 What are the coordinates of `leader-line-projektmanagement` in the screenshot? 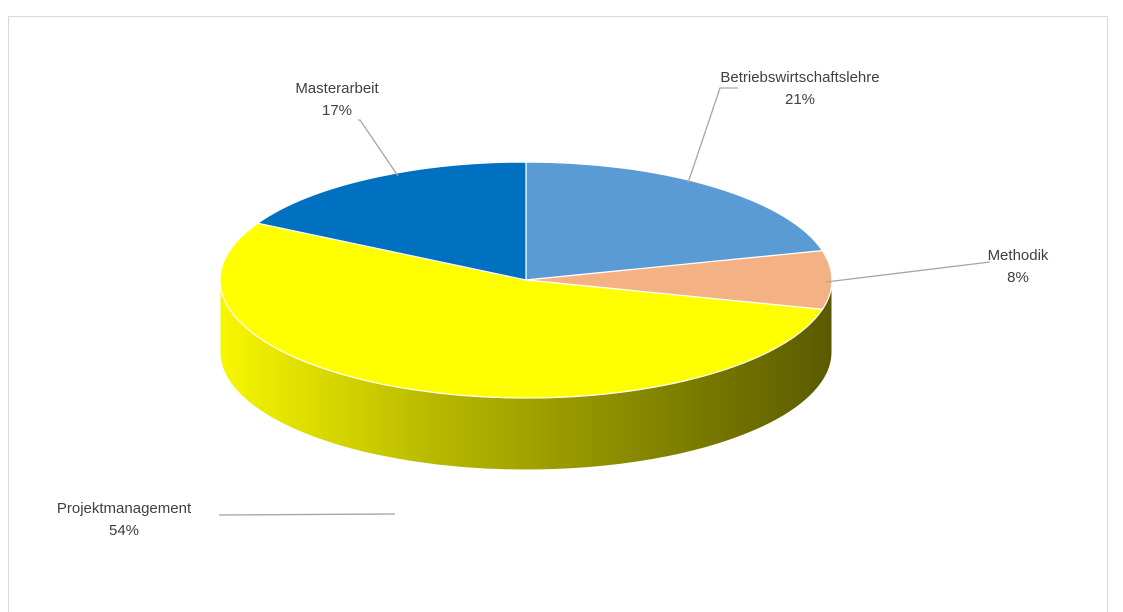 It's located at (307, 514).